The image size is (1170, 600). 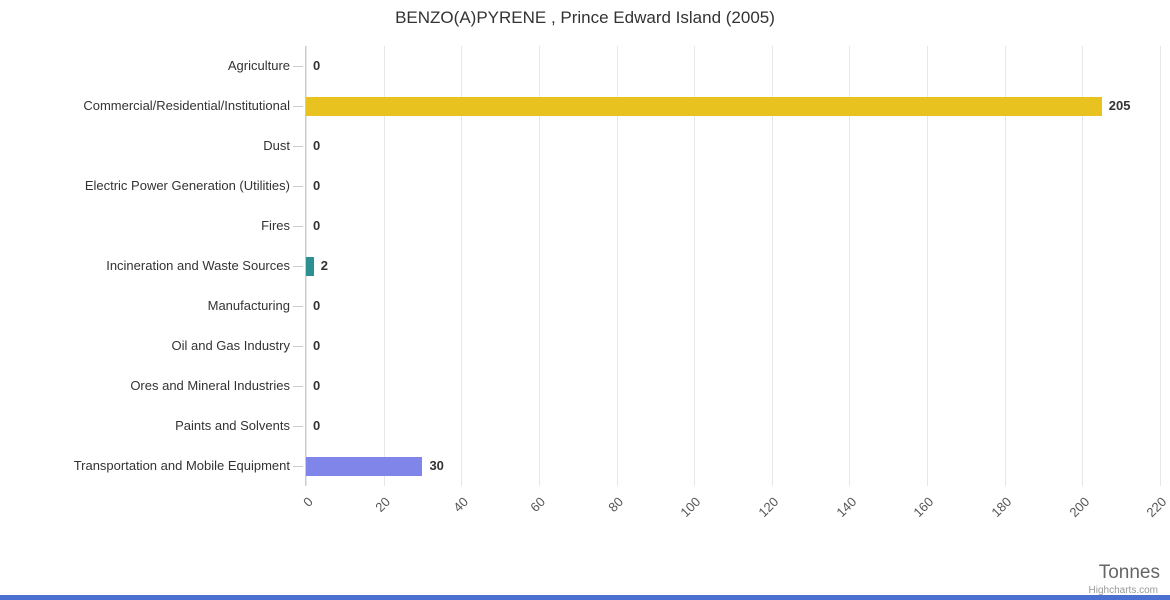 I want to click on x-axis-title: Tonnes, so click(x=1129, y=572).